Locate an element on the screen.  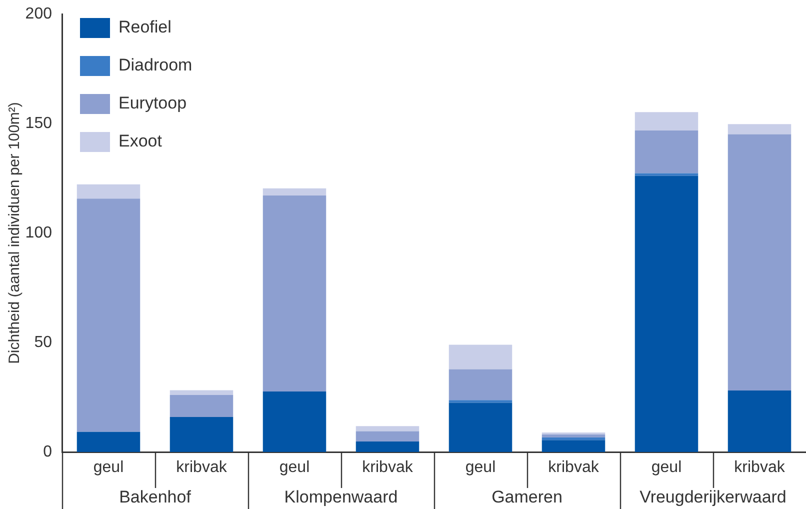
text: Gameren is located at coordinates (527, 497).